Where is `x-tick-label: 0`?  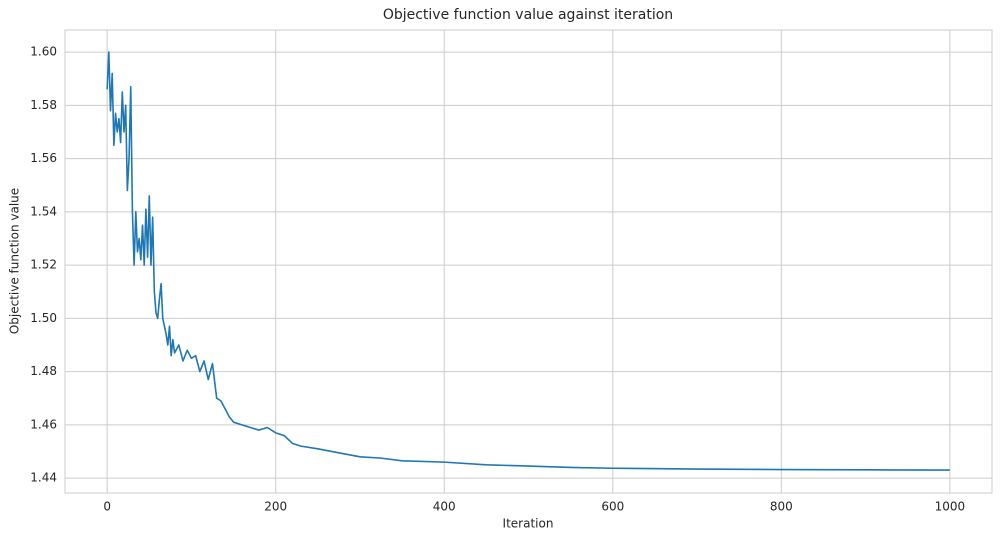 x-tick-label: 0 is located at coordinates (107, 507).